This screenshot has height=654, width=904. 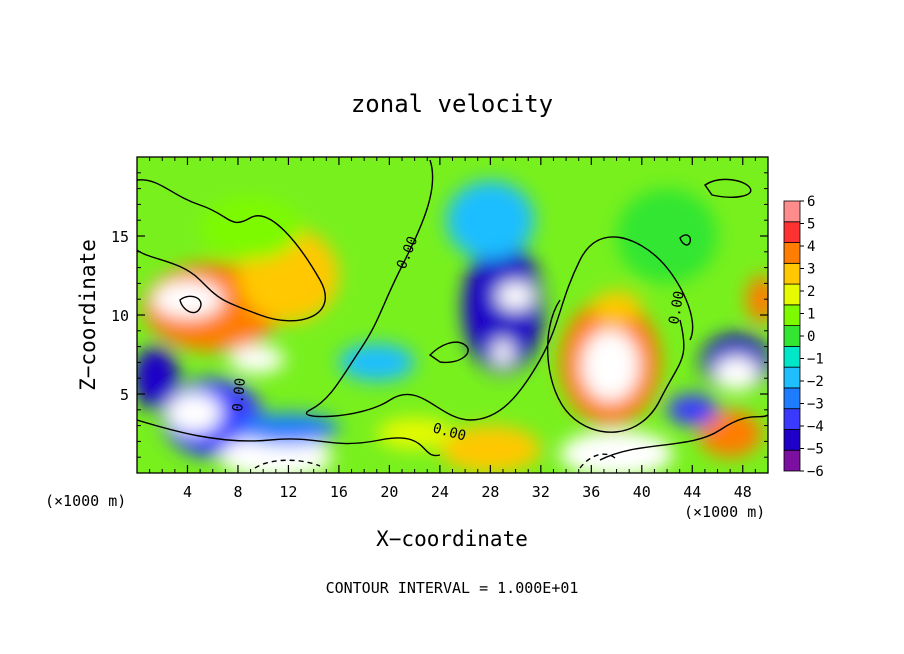 What do you see at coordinates (803, 337) in the screenshot?
I see `colorbar: 6 5 4 3 2 1 0 −1 −2 −3 −4 −5 −6` at bounding box center [803, 337].